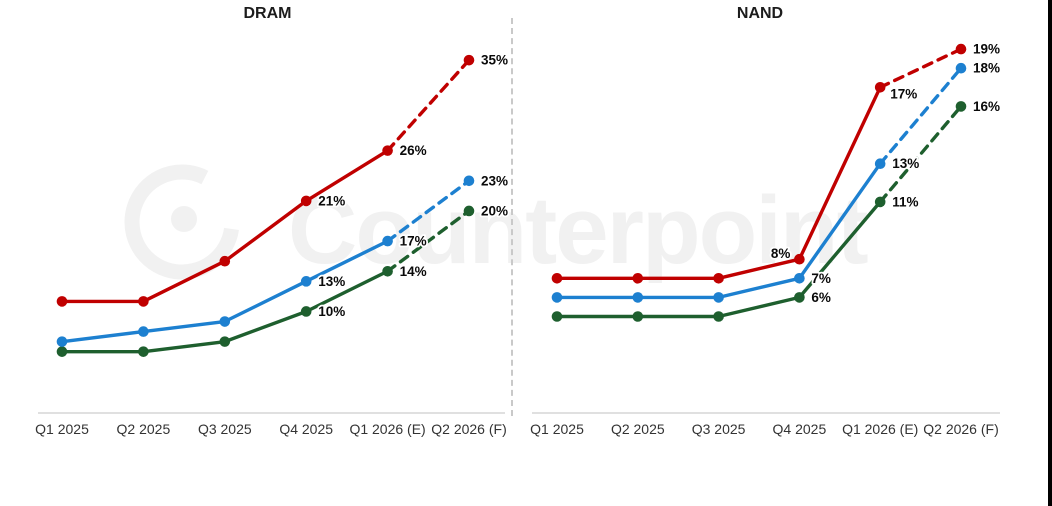 The width and height of the screenshot is (1052, 506). I want to click on svg-text: 35%, so click(494, 60).